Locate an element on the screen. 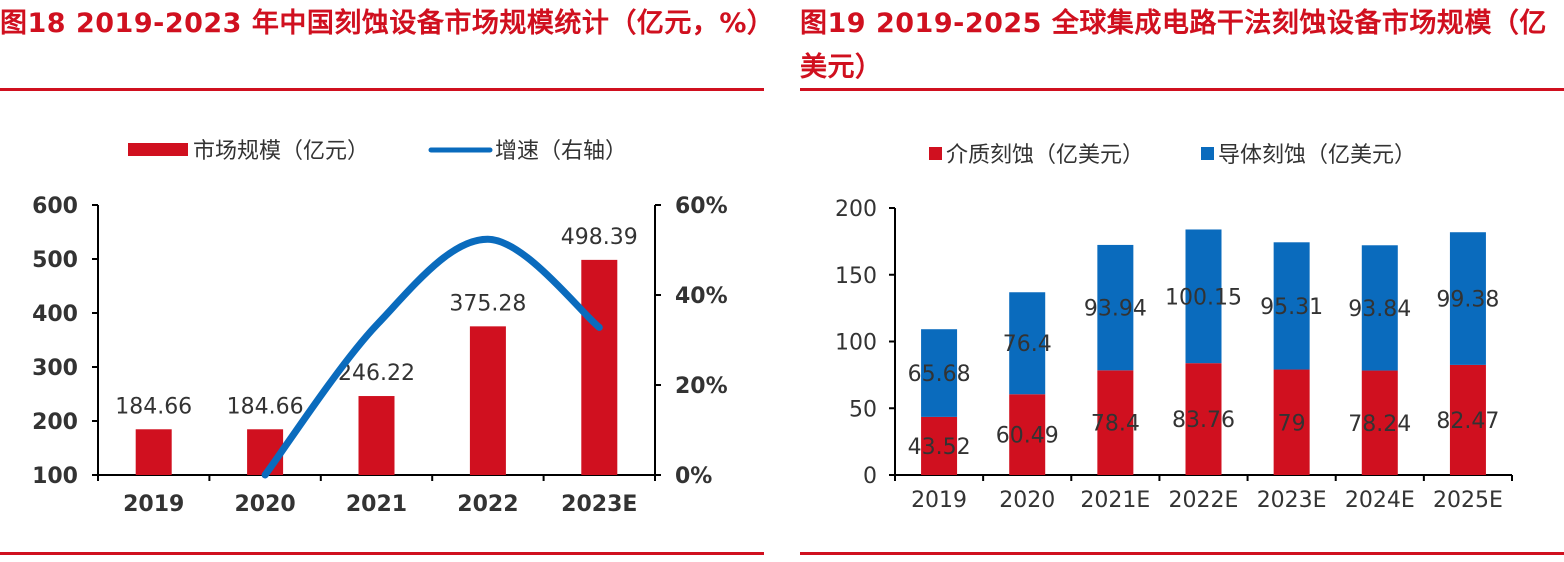 This screenshot has height=562, width=1564. legend-label-conductor: 导体刻蚀（亿美元） is located at coordinates (1317, 155).